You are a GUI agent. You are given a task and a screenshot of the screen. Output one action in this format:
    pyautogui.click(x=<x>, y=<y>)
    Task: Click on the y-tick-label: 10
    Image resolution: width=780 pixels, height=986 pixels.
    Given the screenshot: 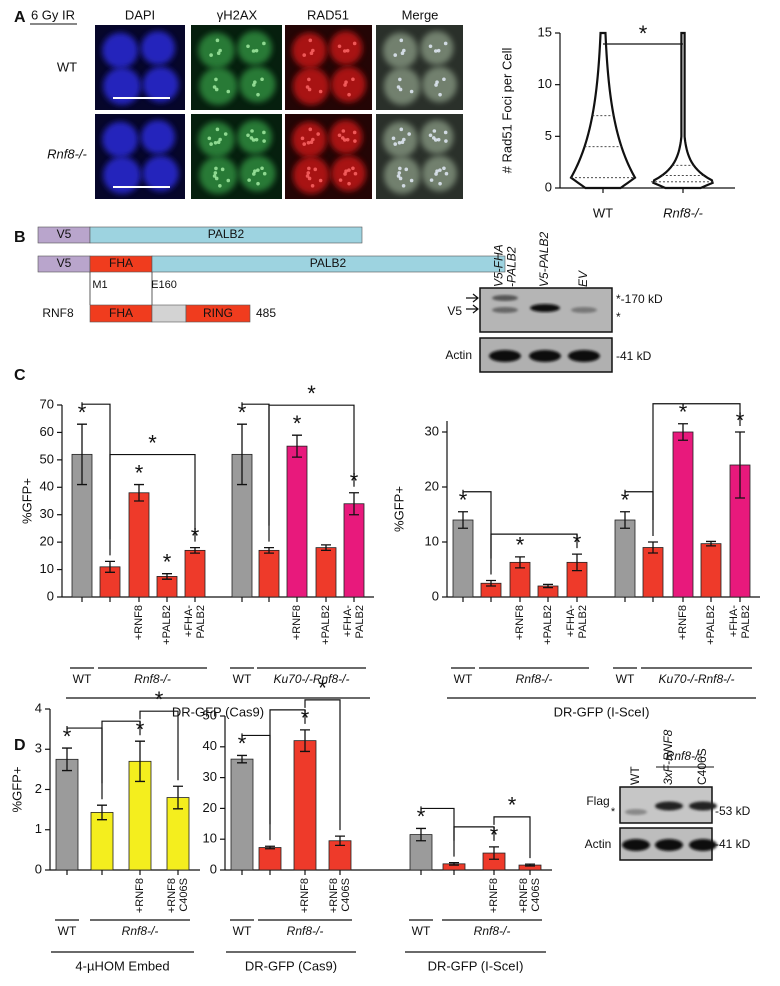 What is the action you would take?
    pyautogui.click(x=47, y=568)
    